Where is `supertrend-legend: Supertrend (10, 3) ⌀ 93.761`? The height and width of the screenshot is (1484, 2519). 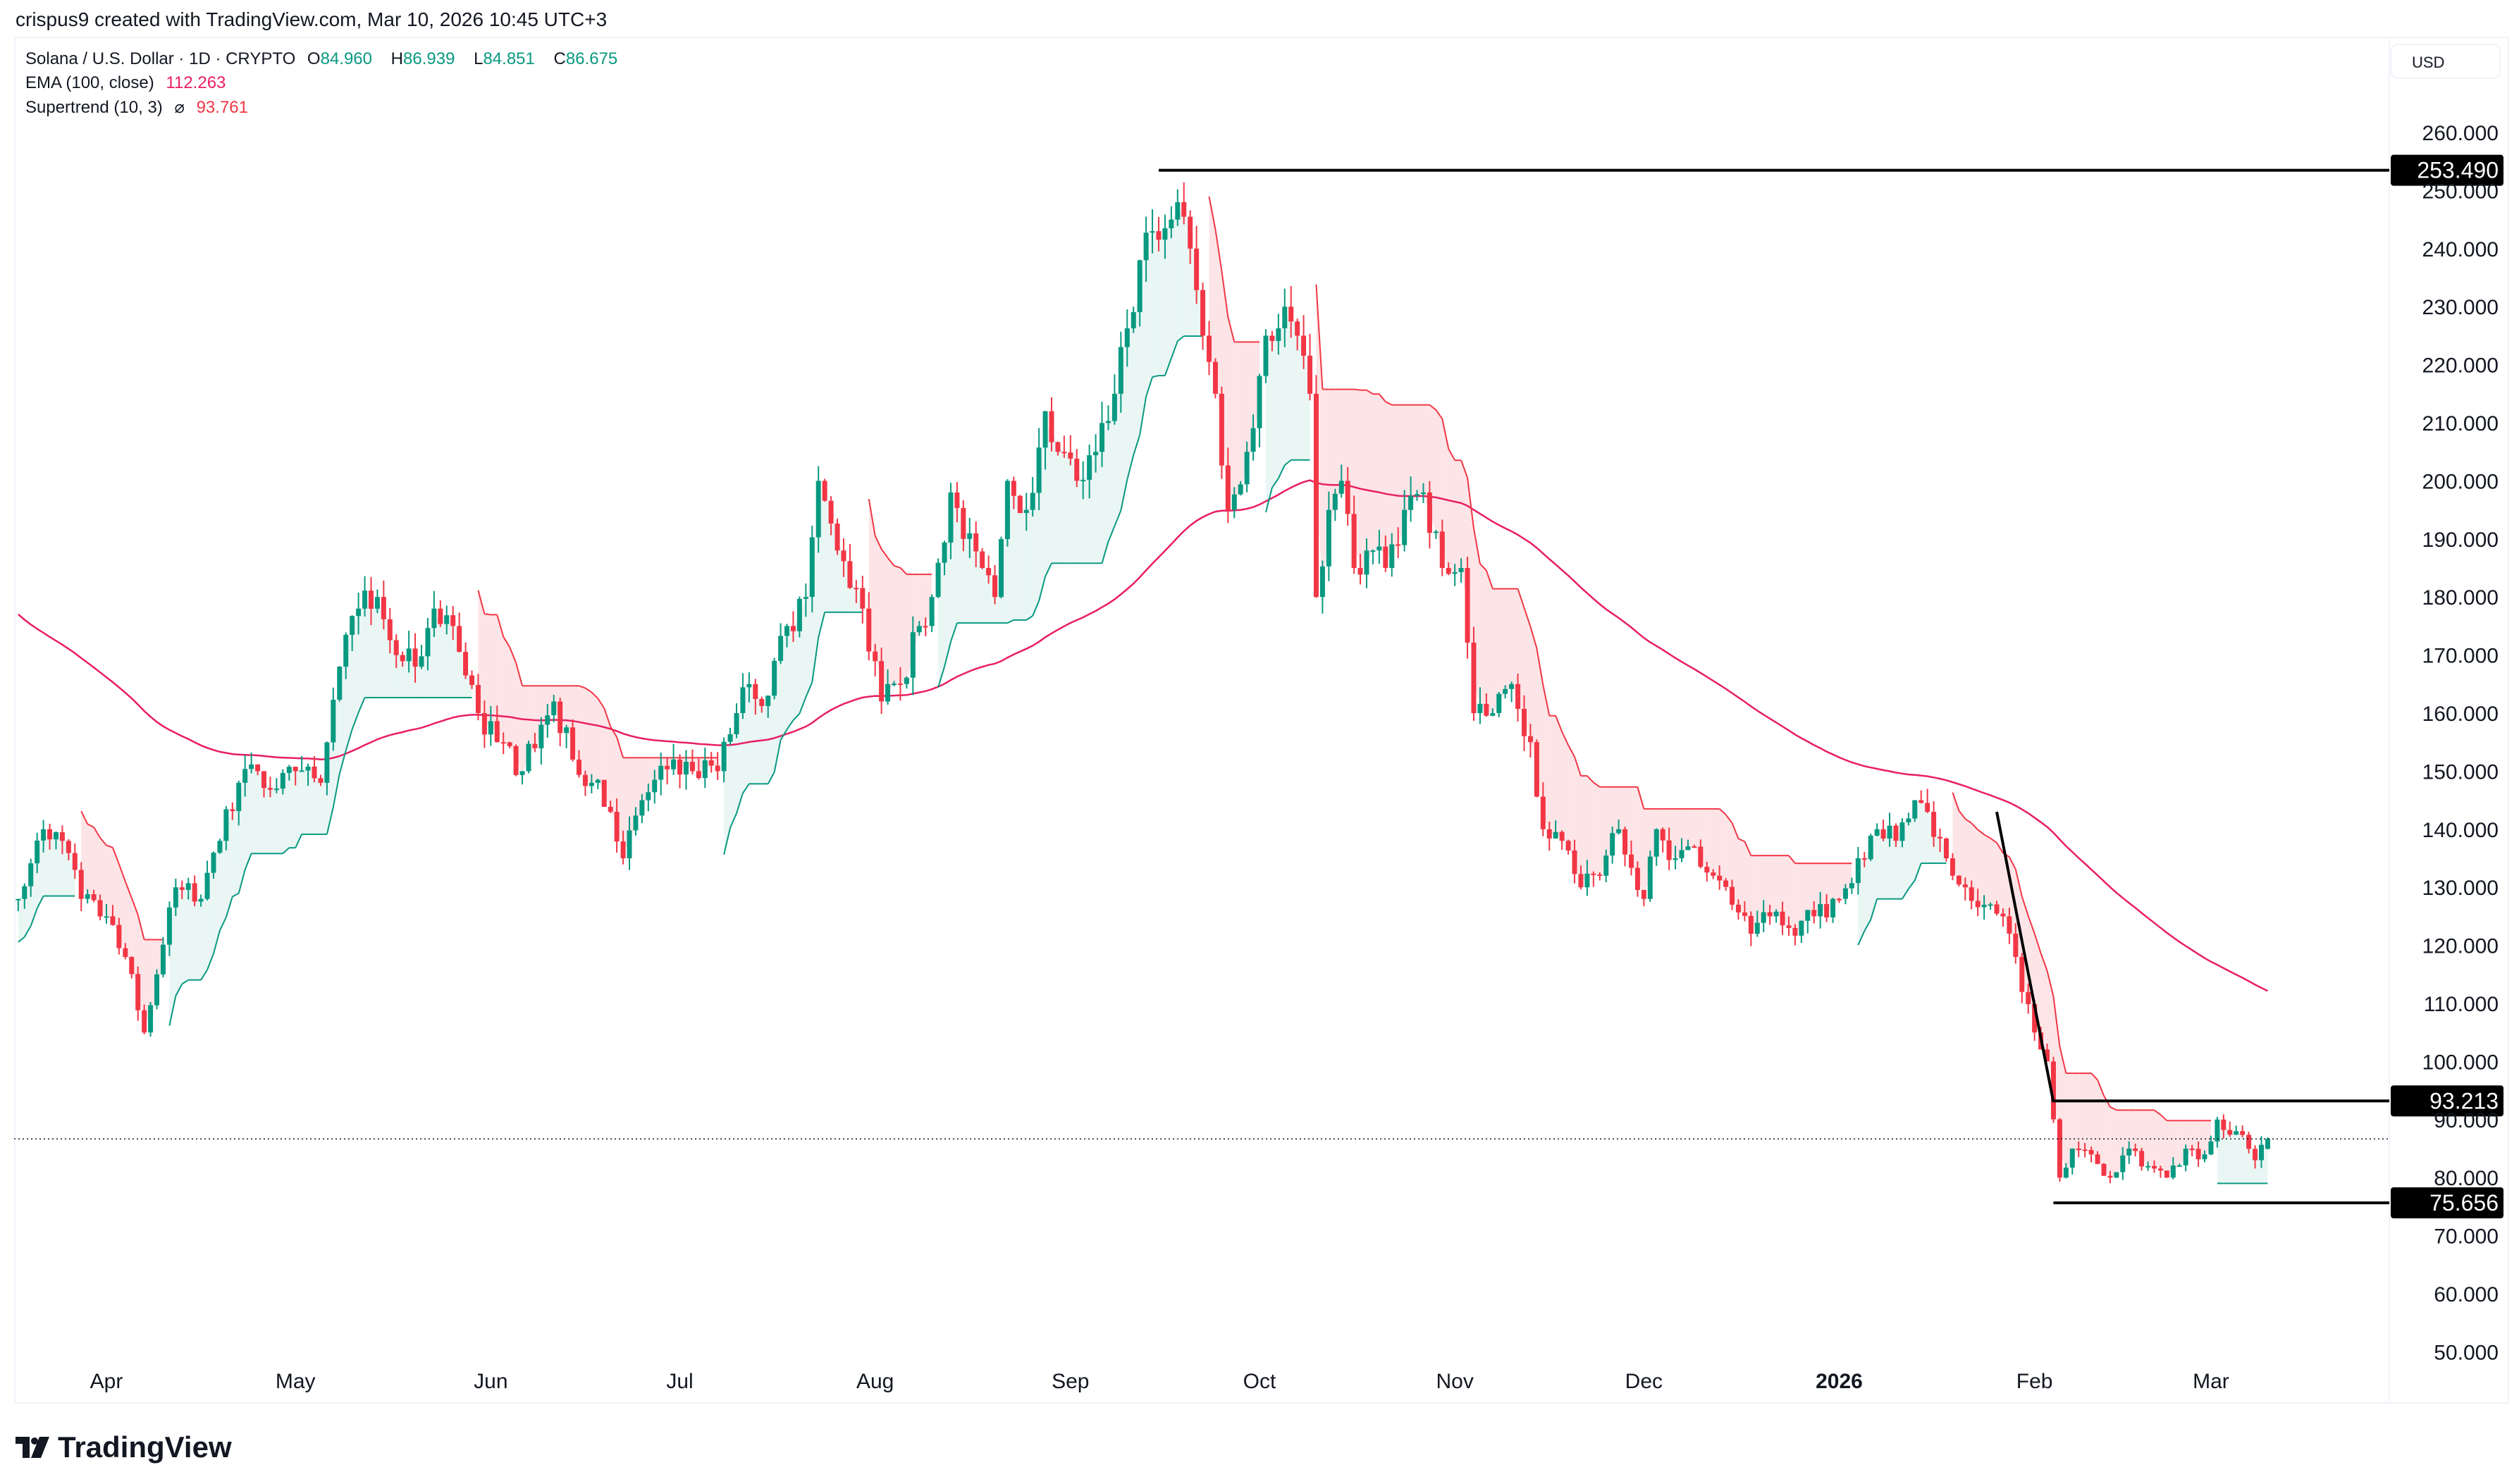
supertrend-legend: Supertrend (10, 3) ⌀ 93.761 is located at coordinates (140, 107).